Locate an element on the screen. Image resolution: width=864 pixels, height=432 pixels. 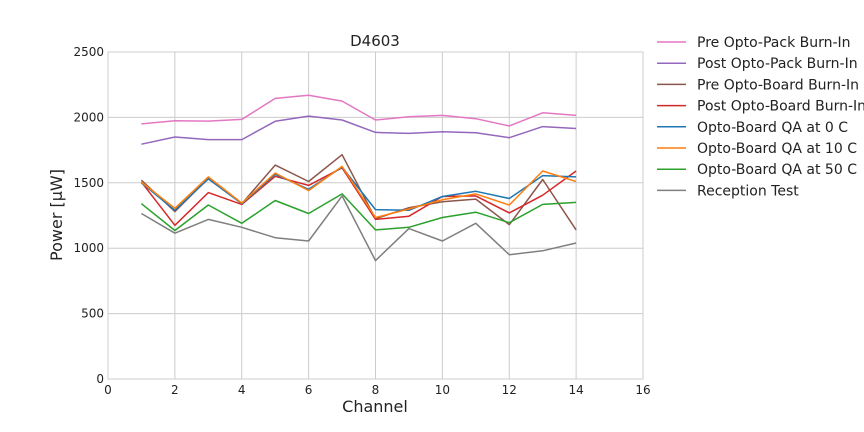
legend-label-post-opto-pack-burn-in: Post Opto-Pack Burn-In is located at coordinates (777, 64).